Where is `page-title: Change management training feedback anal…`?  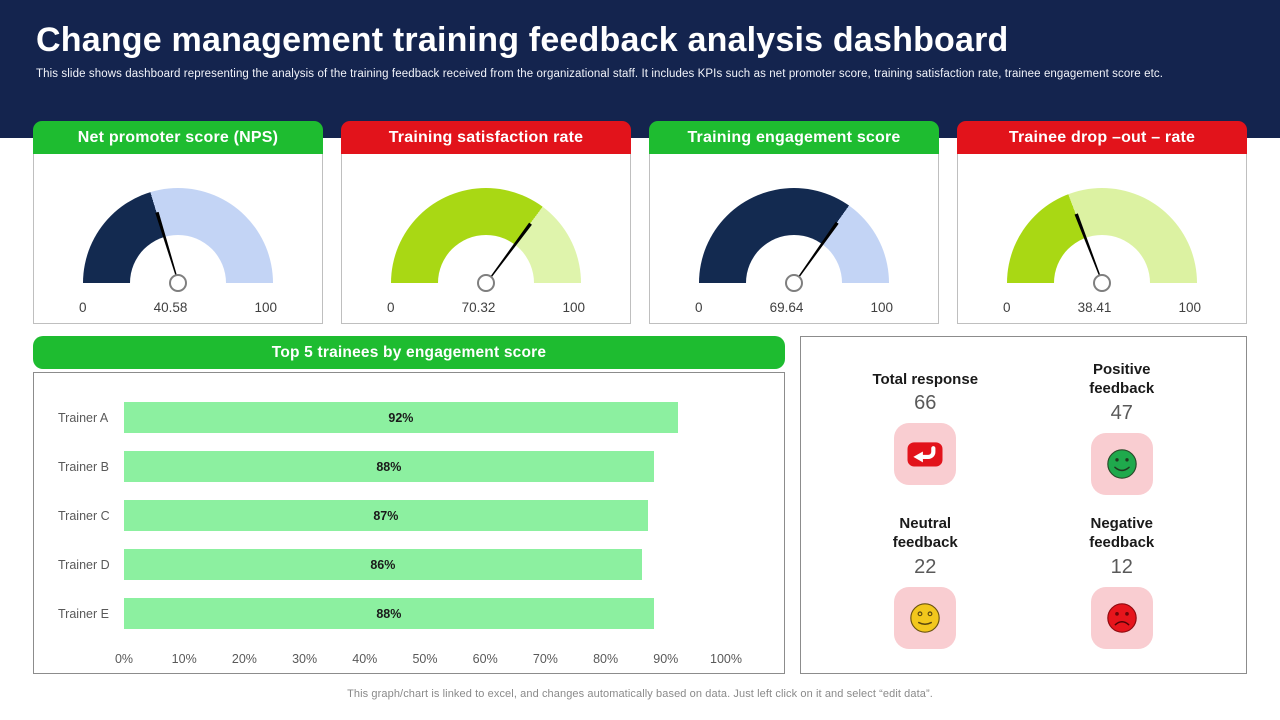
page-title: Change management training feedback anal… is located at coordinates (522, 40).